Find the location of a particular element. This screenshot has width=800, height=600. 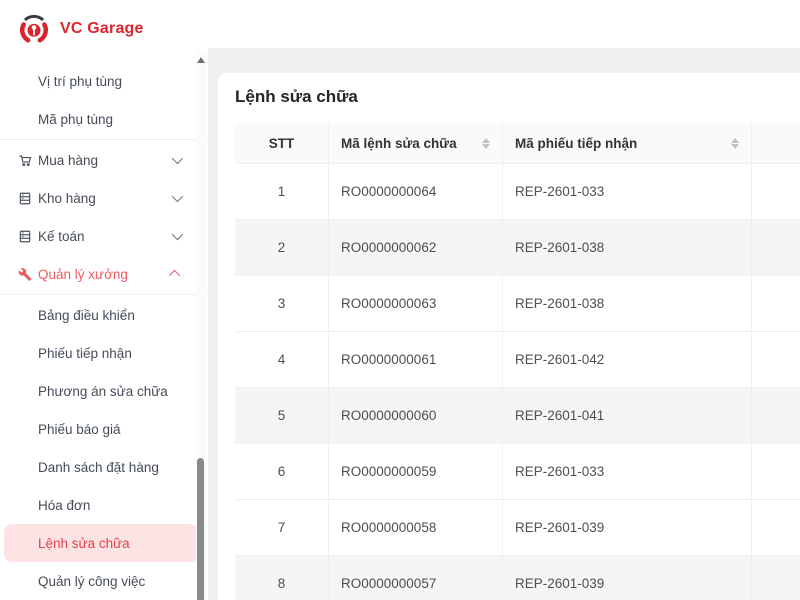

stt-cell: 5 is located at coordinates (282, 416).